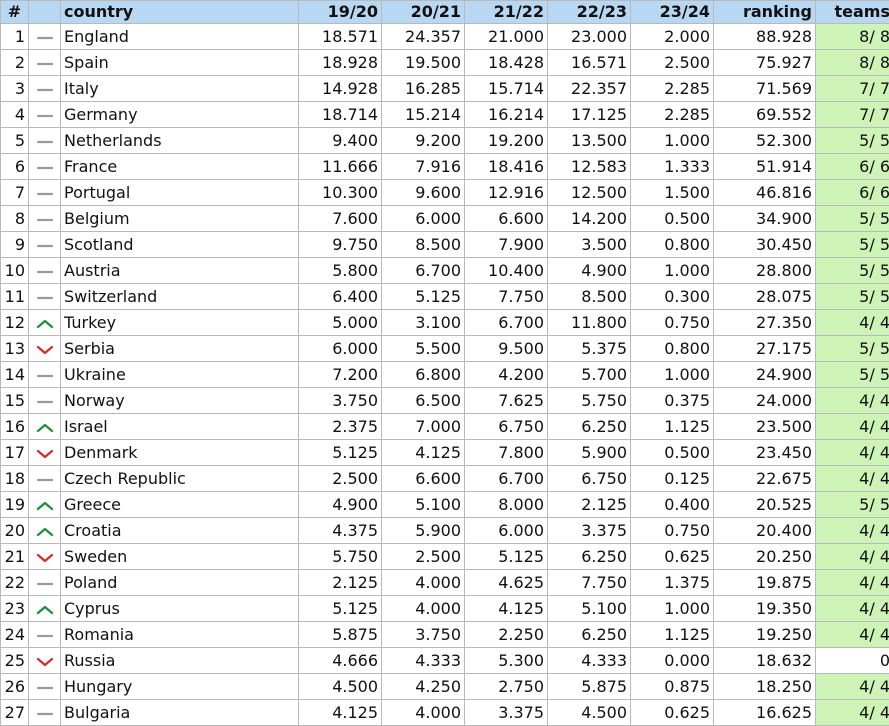 This screenshot has height=726, width=889. I want to click on rank-cell: 14, so click(15, 375).